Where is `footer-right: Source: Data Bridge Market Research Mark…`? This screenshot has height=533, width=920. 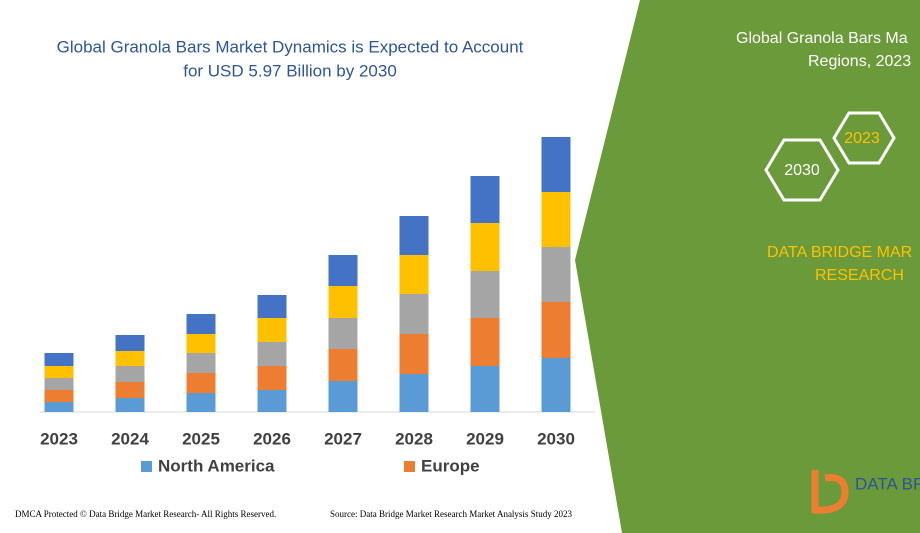 footer-right: Source: Data Bridge Market Research Mark… is located at coordinates (451, 514).